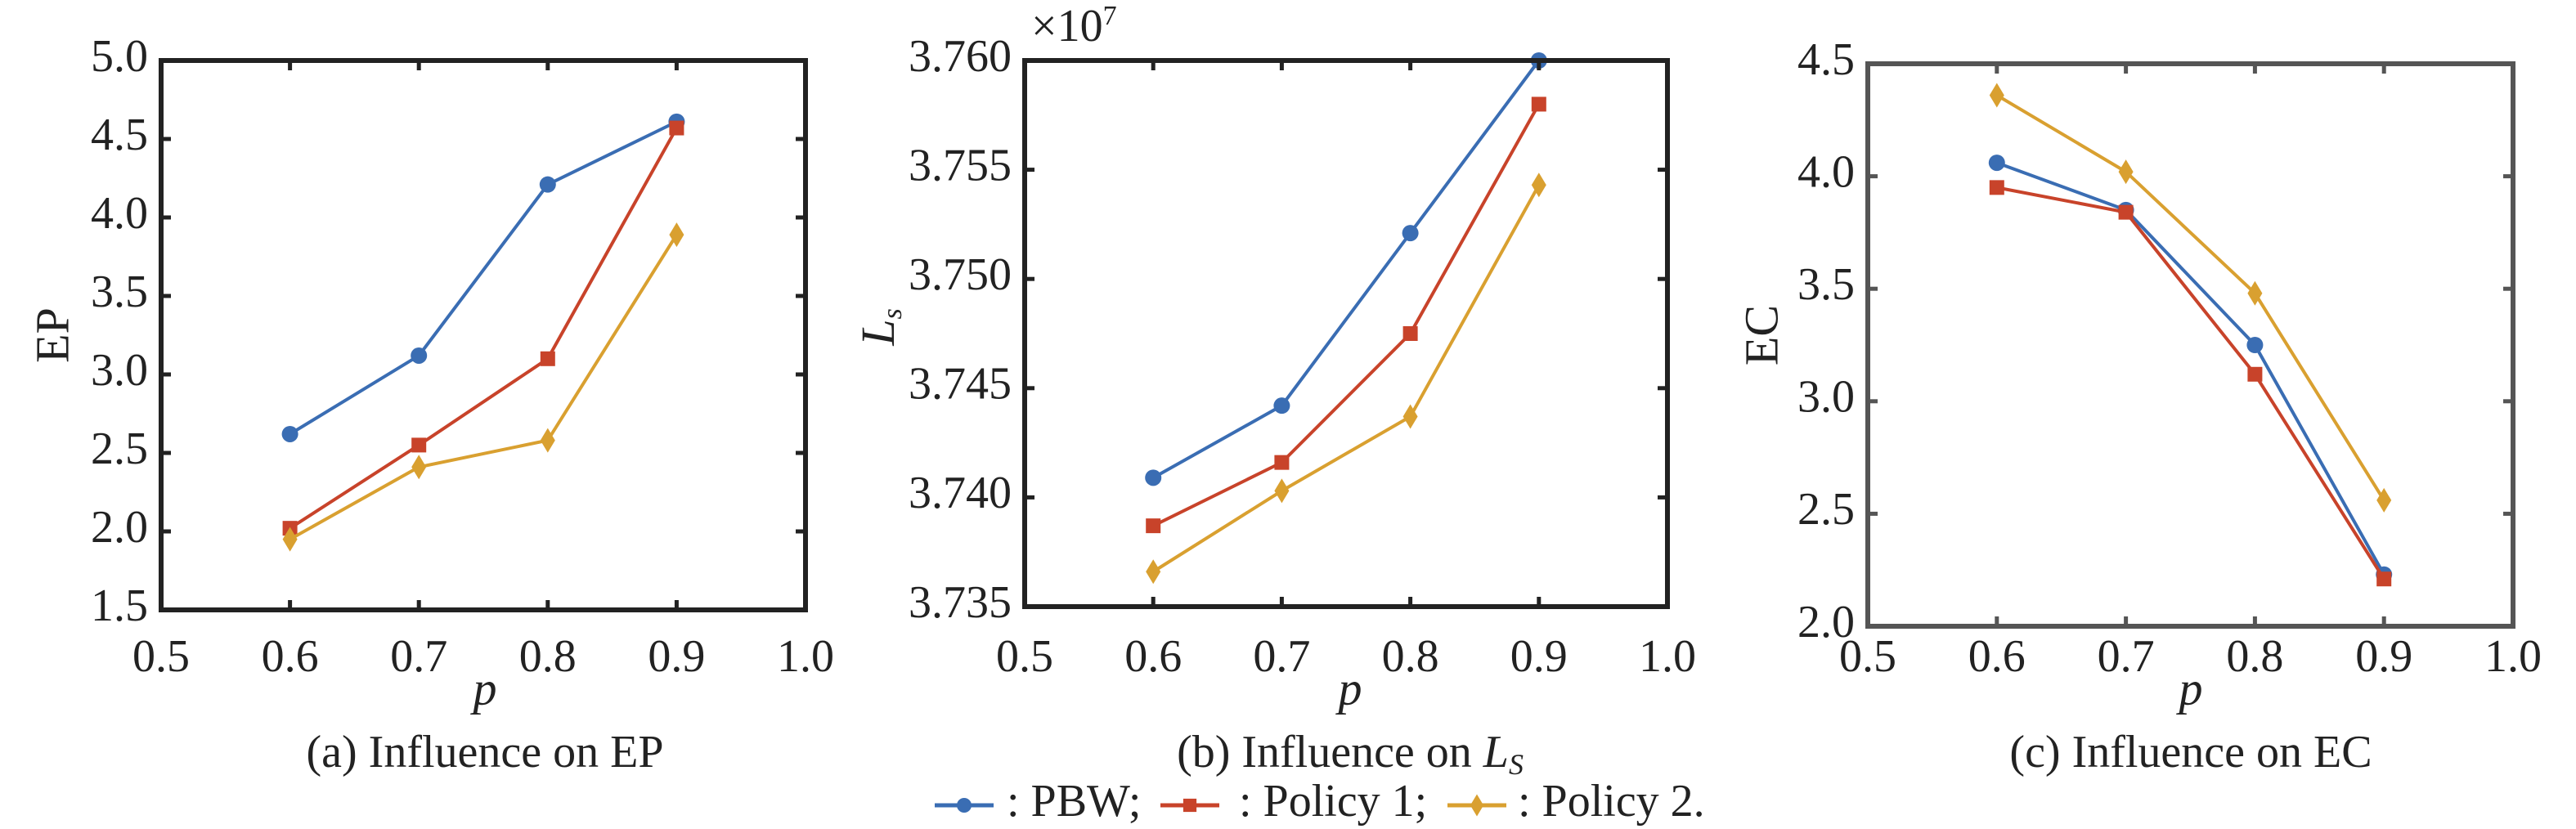 This screenshot has width=2576, height=829. I want to click on y-axis-label: Ls, so click(879, 327).